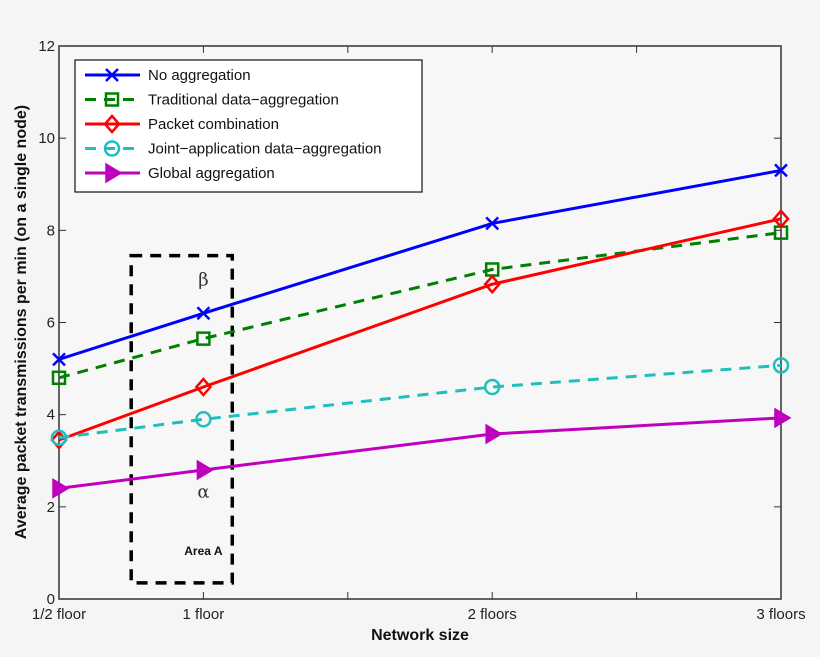 The height and width of the screenshot is (657, 820). I want to click on square-icon, so click(112, 99).